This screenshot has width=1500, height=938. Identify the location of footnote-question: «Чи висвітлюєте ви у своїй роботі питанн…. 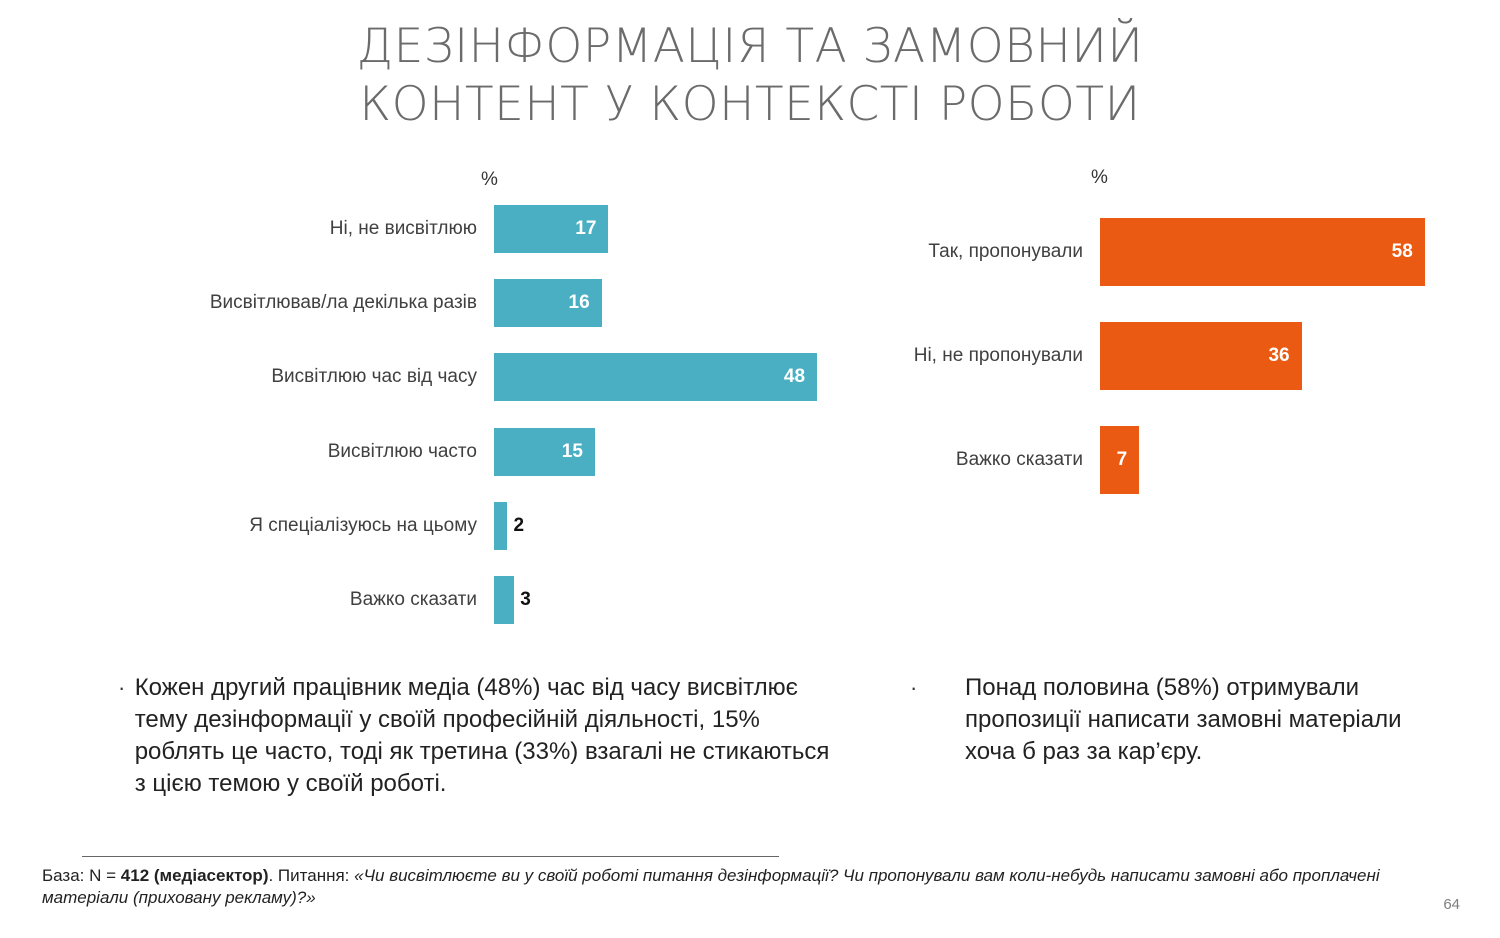
(711, 886).